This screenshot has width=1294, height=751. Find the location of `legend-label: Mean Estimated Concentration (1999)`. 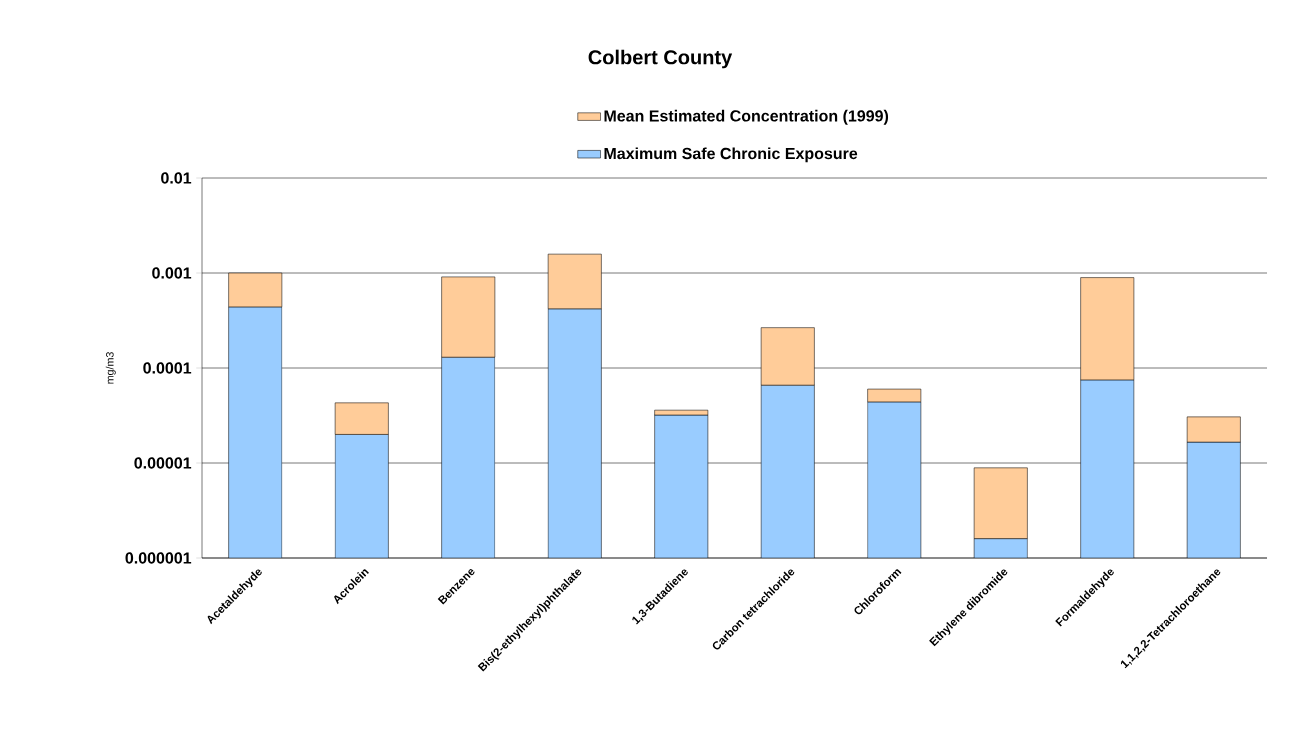

legend-label: Mean Estimated Concentration (1999) is located at coordinates (746, 117).